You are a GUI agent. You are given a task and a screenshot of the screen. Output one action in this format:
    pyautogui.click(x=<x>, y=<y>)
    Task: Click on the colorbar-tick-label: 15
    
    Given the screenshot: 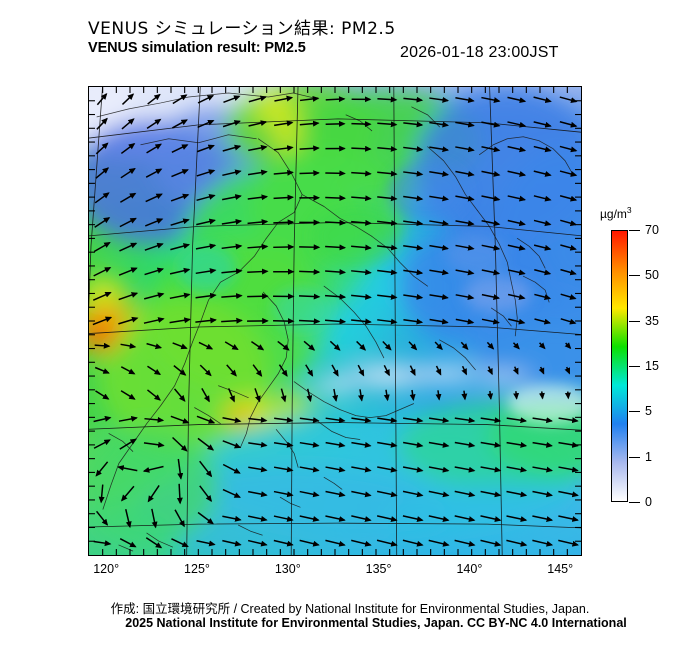 What is the action you would take?
    pyautogui.click(x=652, y=366)
    